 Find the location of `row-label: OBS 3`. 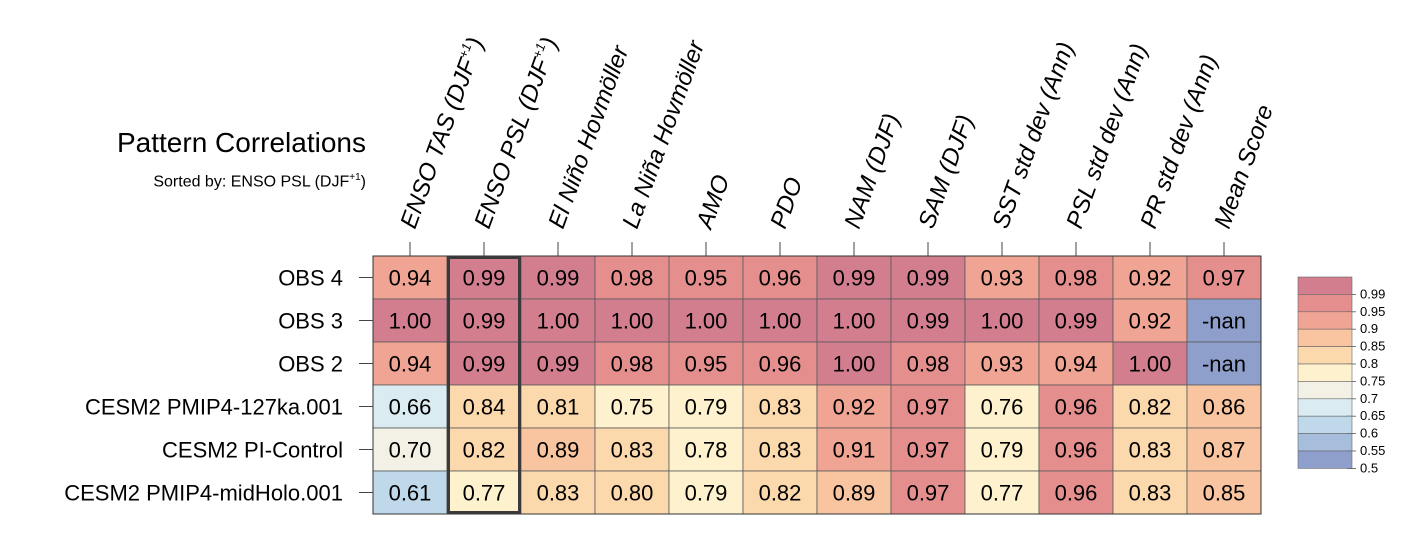

row-label: OBS 3 is located at coordinates (310, 321).